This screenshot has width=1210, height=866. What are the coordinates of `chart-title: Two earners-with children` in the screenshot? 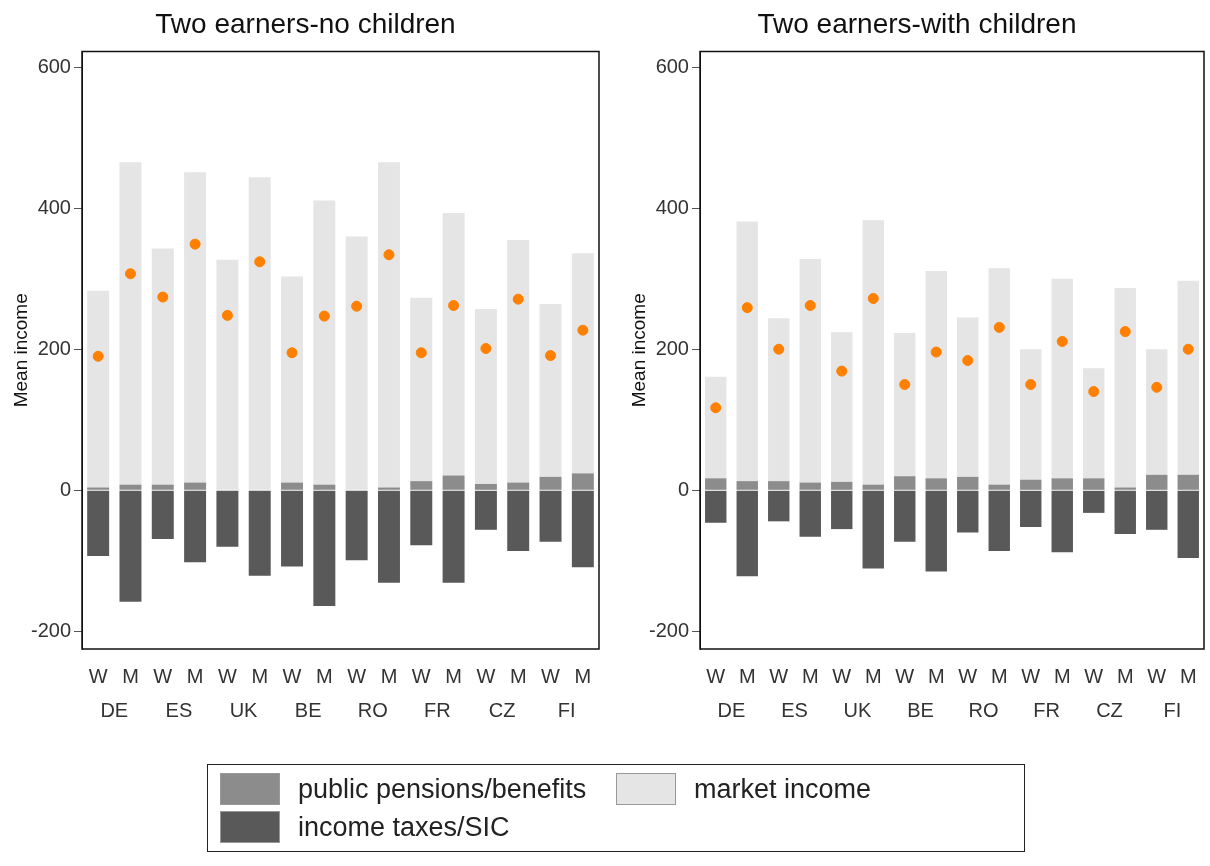 It's located at (917, 23).